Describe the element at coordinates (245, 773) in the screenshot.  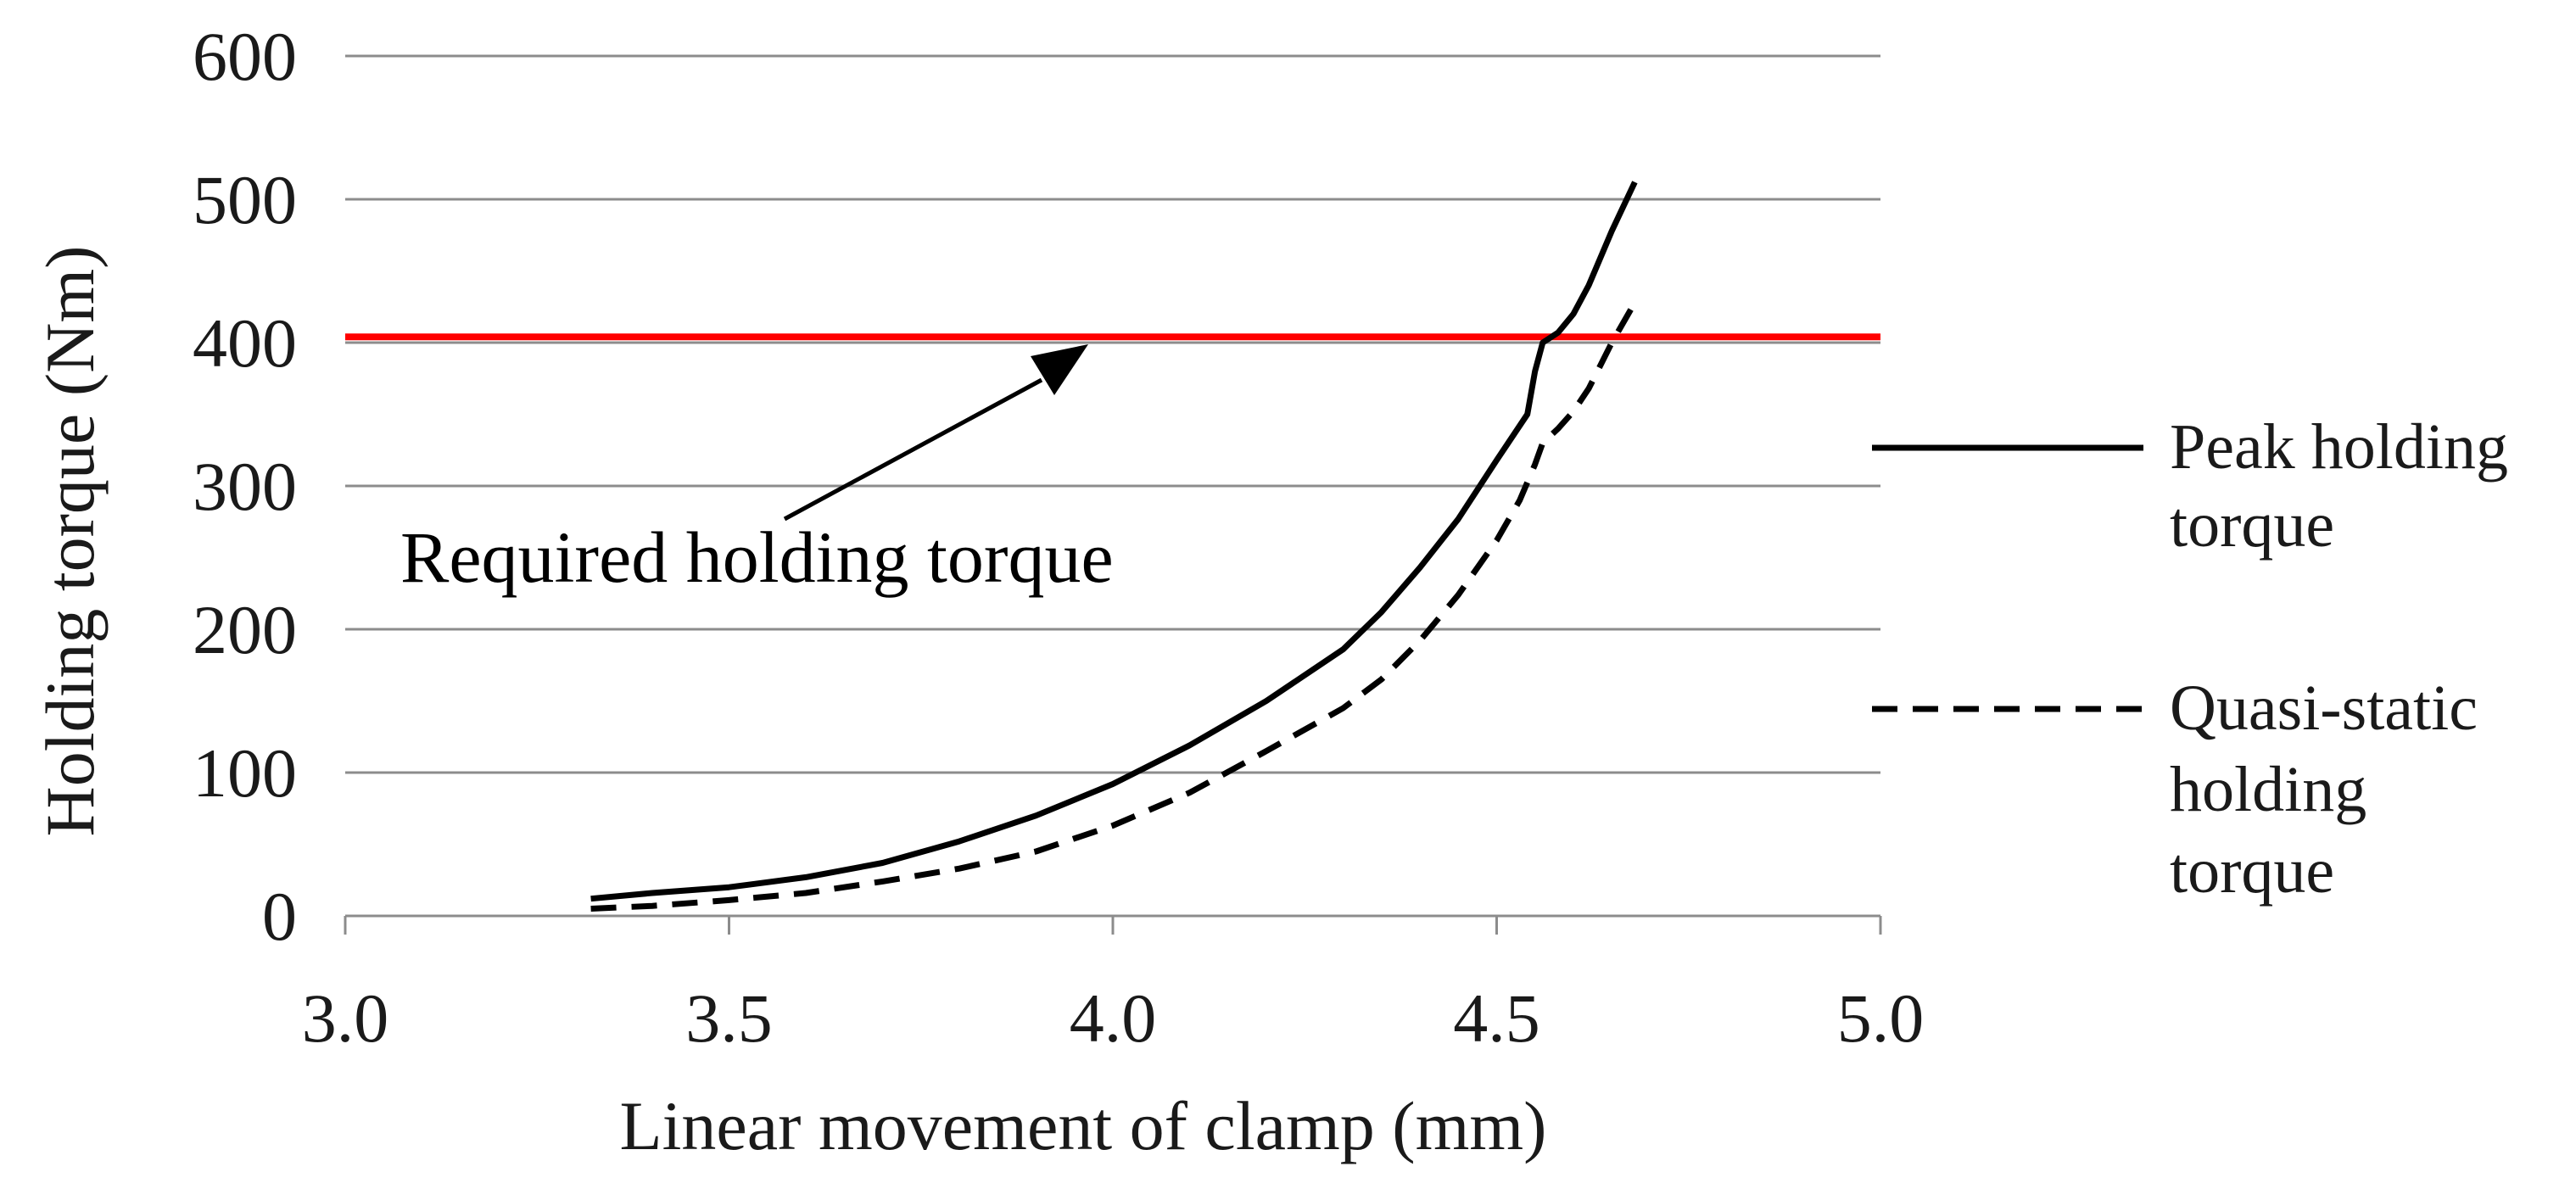
I see `y-tick-label: 100` at that location.